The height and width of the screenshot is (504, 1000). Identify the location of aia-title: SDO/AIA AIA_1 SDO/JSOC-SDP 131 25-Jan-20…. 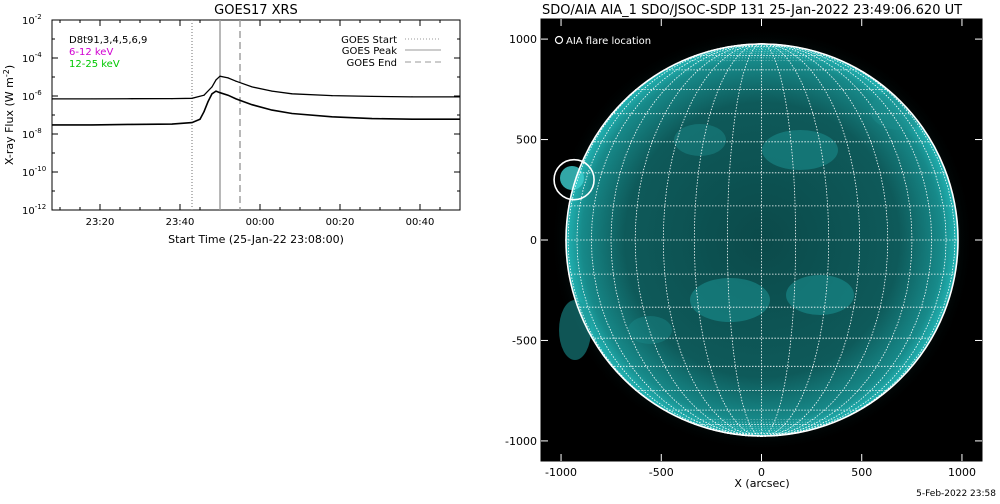
(752, 10).